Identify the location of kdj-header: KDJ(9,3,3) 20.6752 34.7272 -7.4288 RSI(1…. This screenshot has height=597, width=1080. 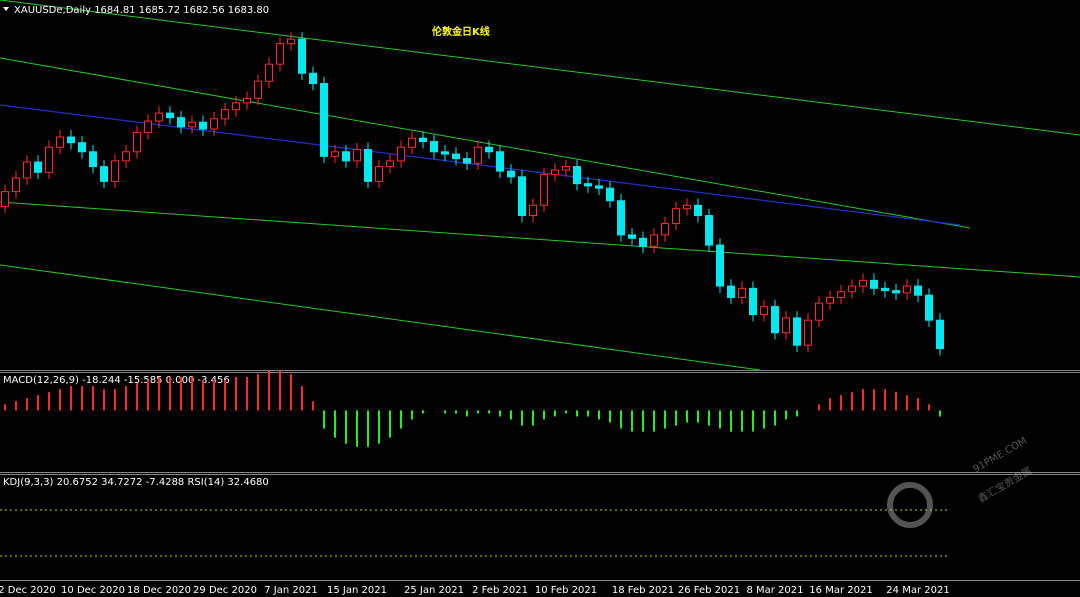
(136, 482).